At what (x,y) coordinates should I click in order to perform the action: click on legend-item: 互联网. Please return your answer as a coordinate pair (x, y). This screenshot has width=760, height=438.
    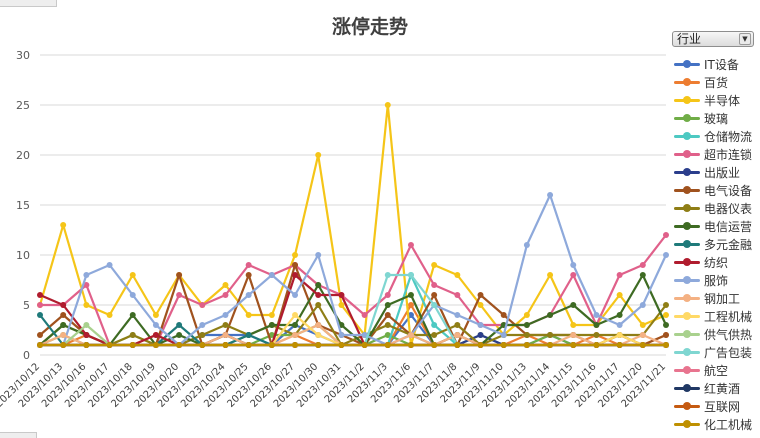
    Looking at the image, I should click on (717, 406).